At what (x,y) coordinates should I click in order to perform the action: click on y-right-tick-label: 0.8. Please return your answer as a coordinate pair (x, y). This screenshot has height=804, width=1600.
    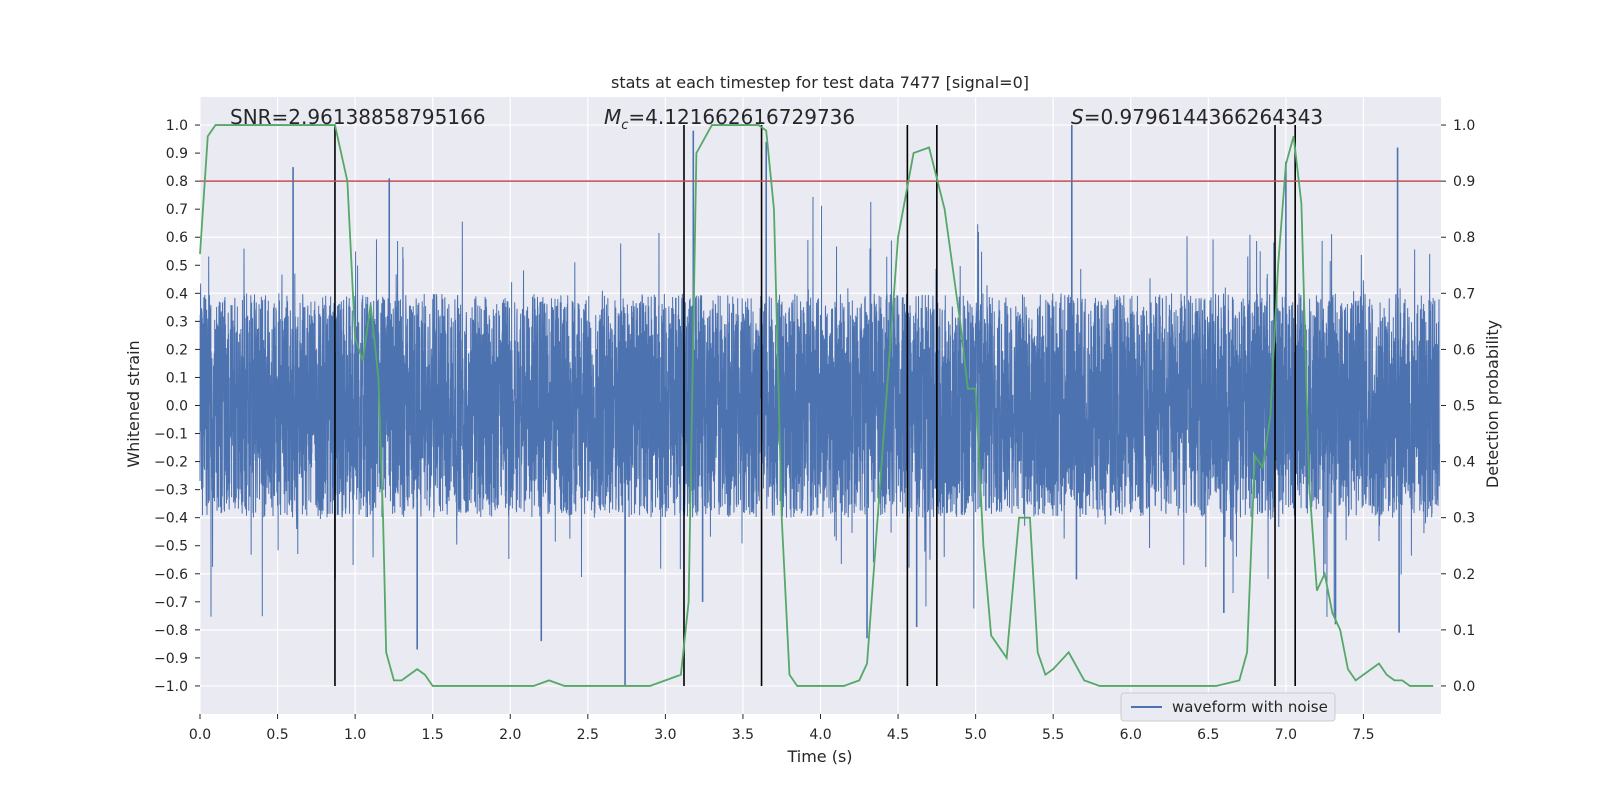
    Looking at the image, I should click on (1464, 238).